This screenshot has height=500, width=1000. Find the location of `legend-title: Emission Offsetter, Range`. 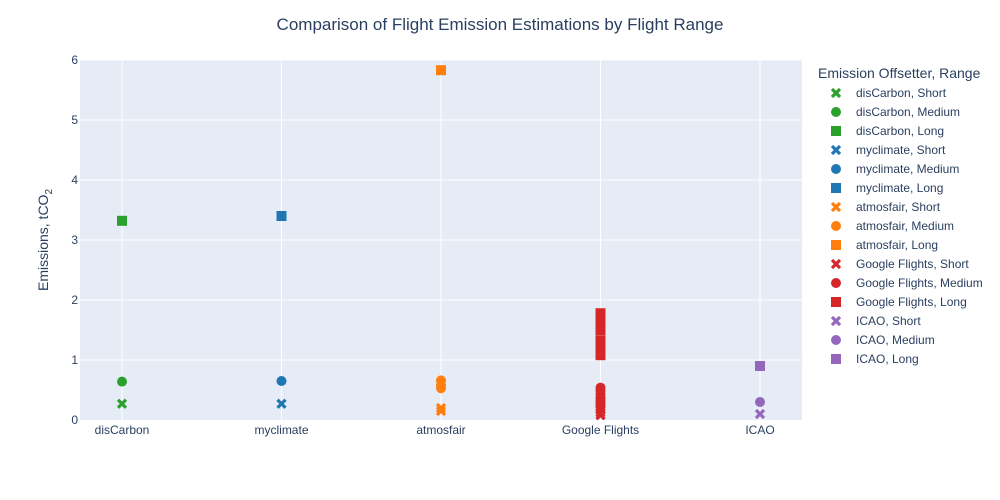

legend-title: Emission Offsetter, Range is located at coordinates (899, 73).